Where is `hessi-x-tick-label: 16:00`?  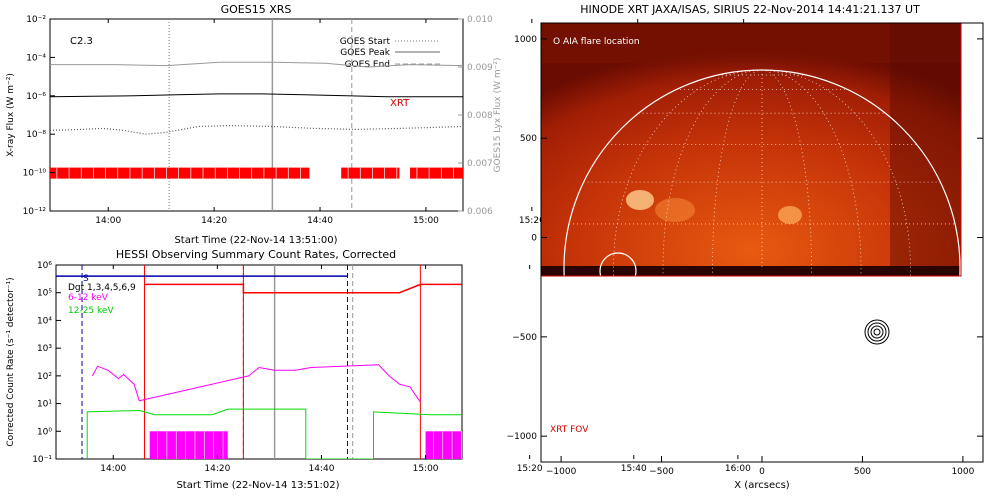 hessi-x-tick-label: 16:00 is located at coordinates (738, 469).